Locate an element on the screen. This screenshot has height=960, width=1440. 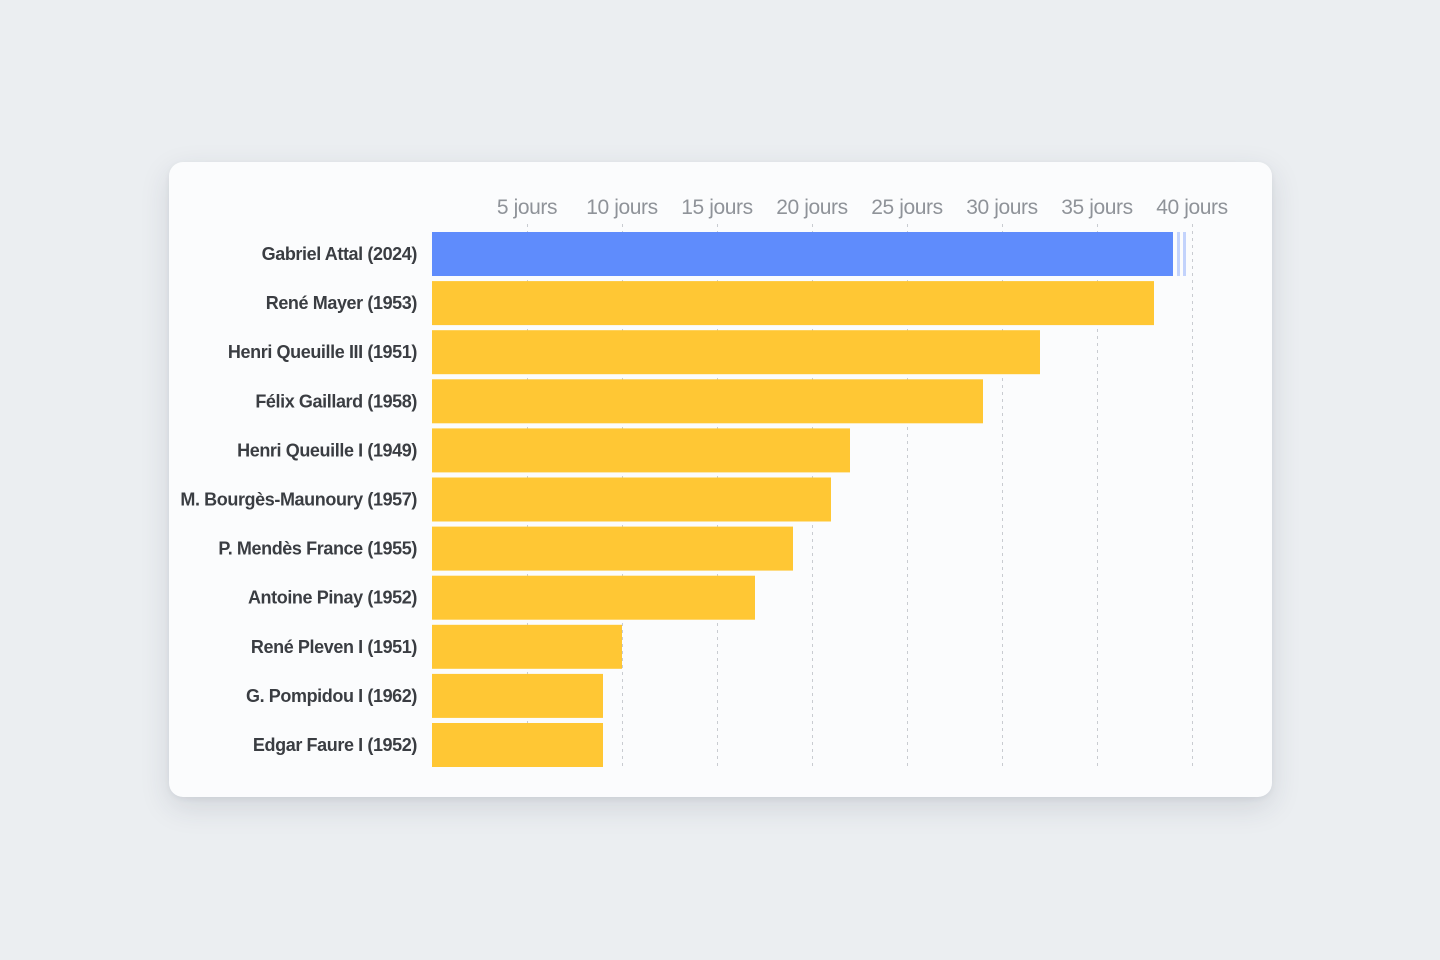
x-tick-label-30: 30 jours is located at coordinates (1002, 207).